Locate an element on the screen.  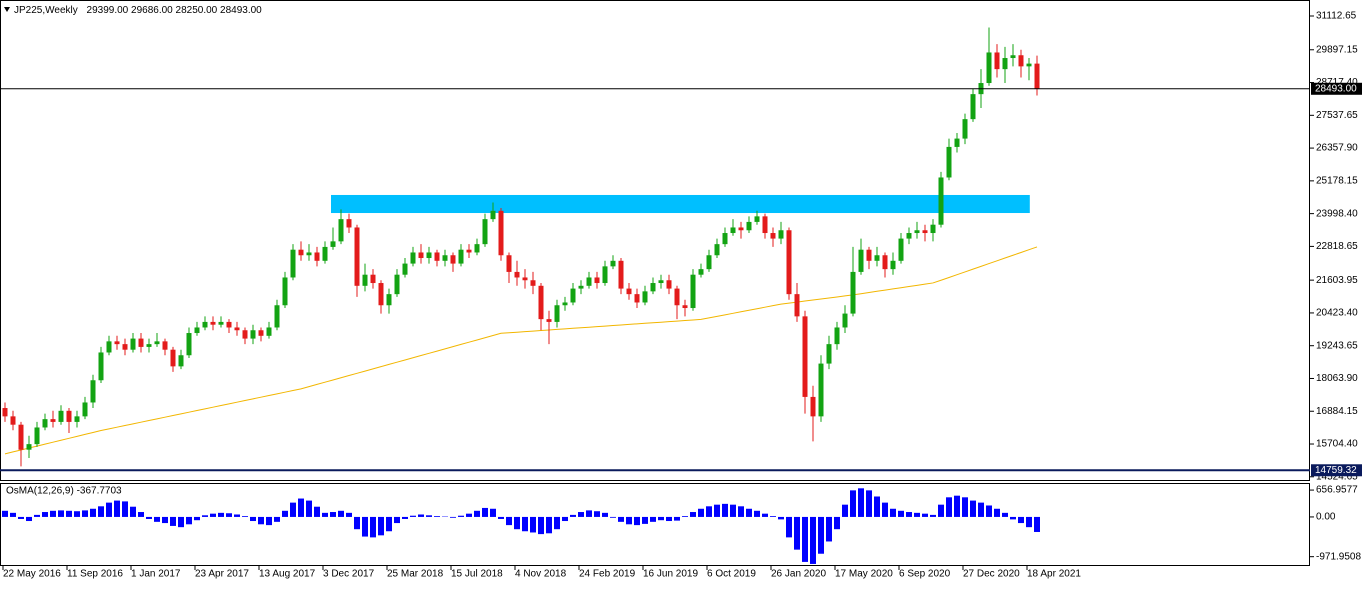
x-tick-label: 26 Jan 2020 is located at coordinates (798, 574).